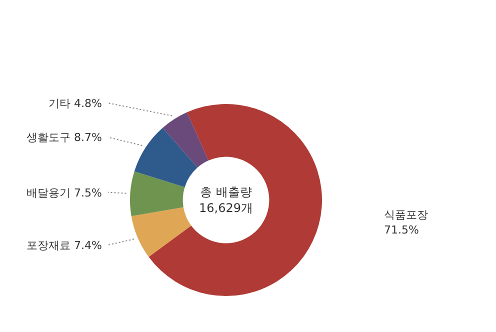  Describe the element at coordinates (406, 215) in the screenshot. I see `slice-label: 식품포장` at that location.